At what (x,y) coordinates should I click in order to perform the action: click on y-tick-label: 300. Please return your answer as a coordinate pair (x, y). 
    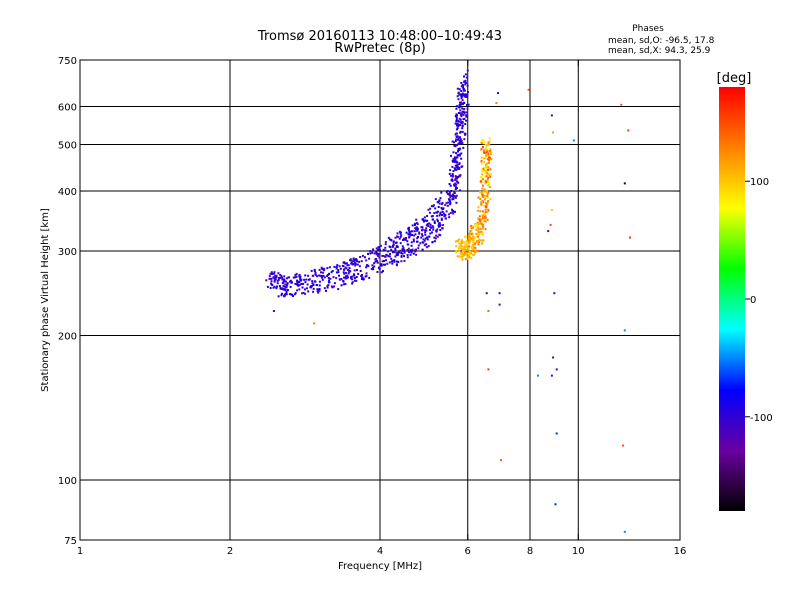
    Looking at the image, I should click on (67, 252).